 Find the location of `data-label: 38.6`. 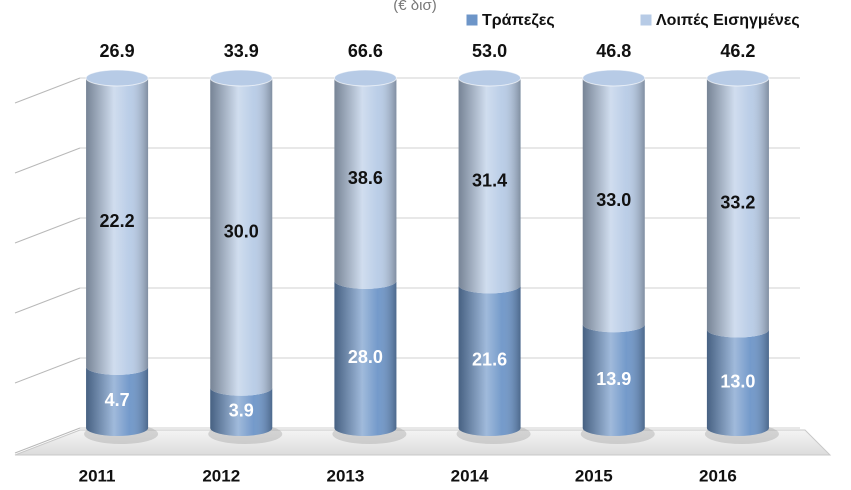

data-label: 38.6 is located at coordinates (365, 178).